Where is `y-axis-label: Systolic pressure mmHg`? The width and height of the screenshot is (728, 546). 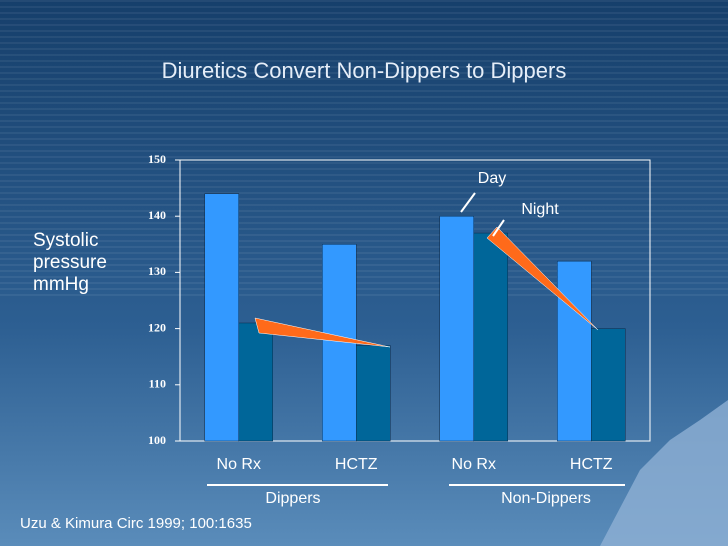
y-axis-label: Systolic pressure mmHg is located at coordinates (70, 262).